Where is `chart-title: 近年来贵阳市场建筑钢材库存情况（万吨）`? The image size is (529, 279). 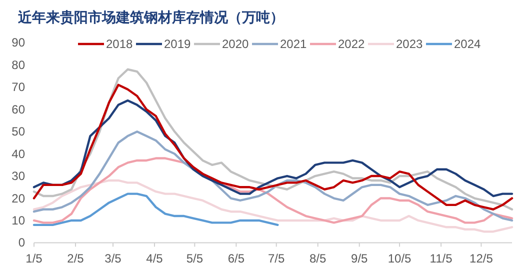 chart-title: 近年来贵阳市场建筑钢材库存情况（万吨） is located at coordinates (150, 17).